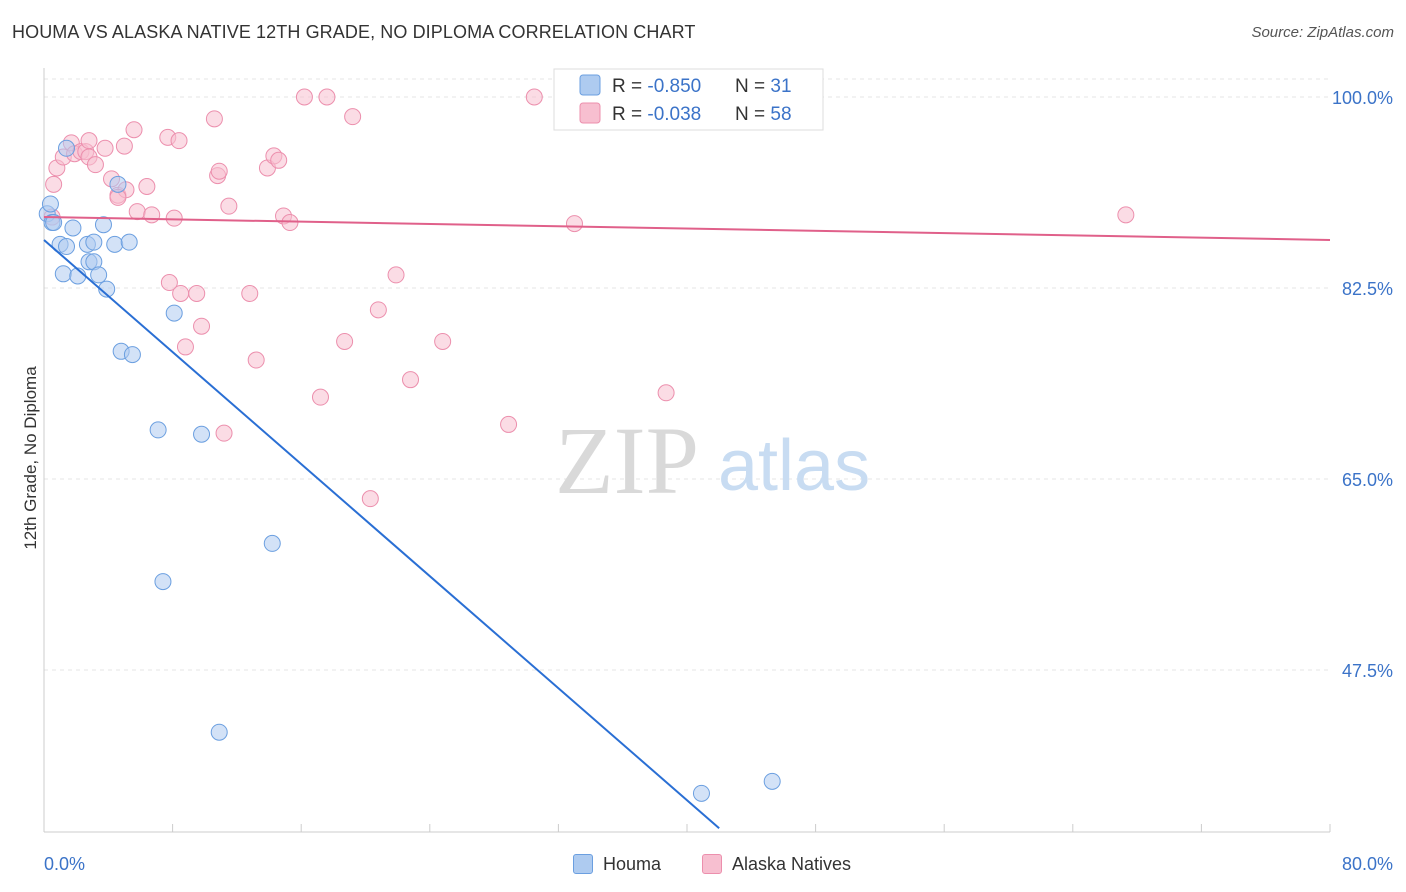 Image resolution: width=1406 pixels, height=892 pixels. What do you see at coordinates (627, 460) in the screenshot?
I see `watermark-zip: ZIP` at bounding box center [627, 460].